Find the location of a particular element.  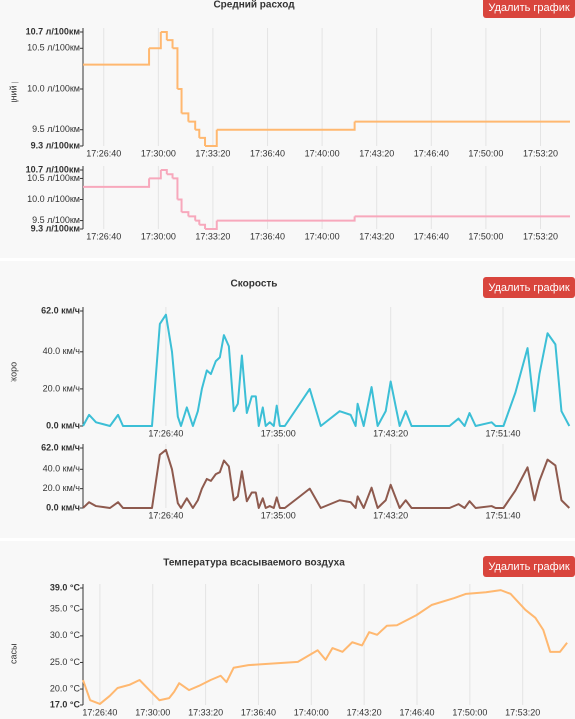

y-tick-label: 35.0 °C is located at coordinates (65, 609).